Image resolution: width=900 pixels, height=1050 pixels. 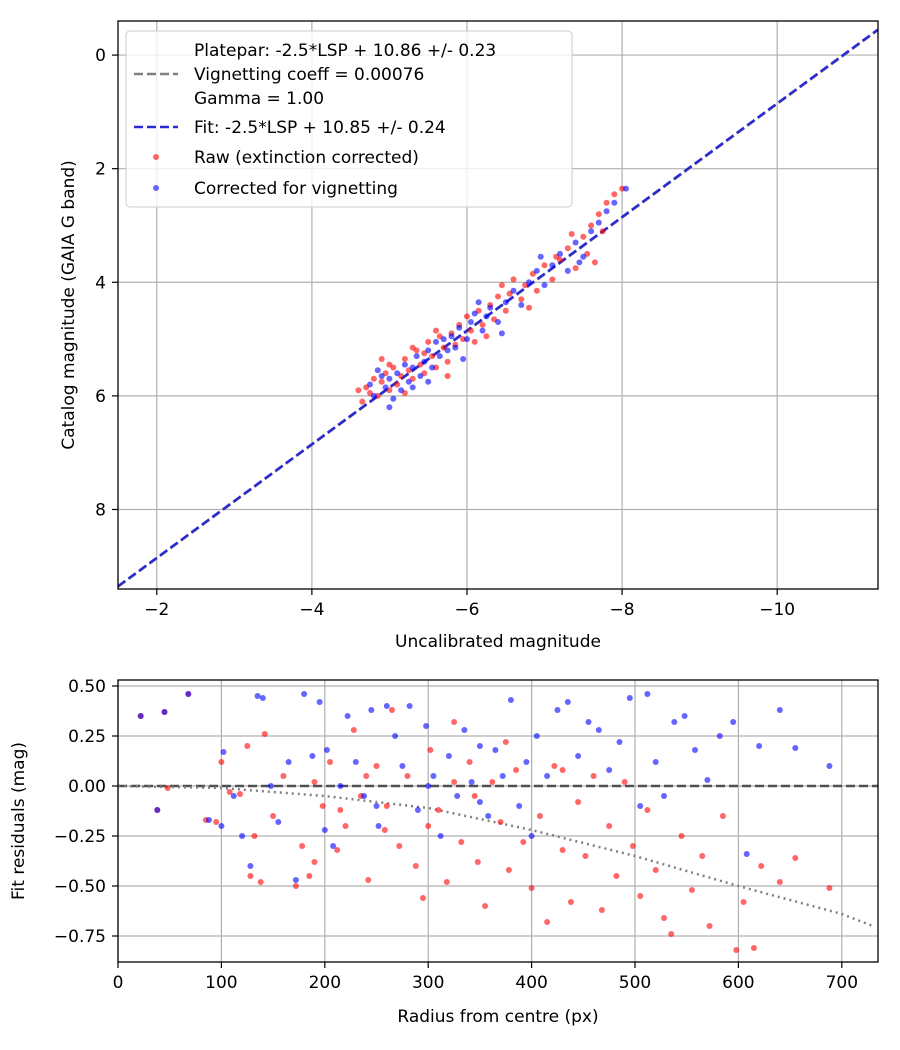 I want to click on x-tick-label: −2, so click(x=156, y=610).